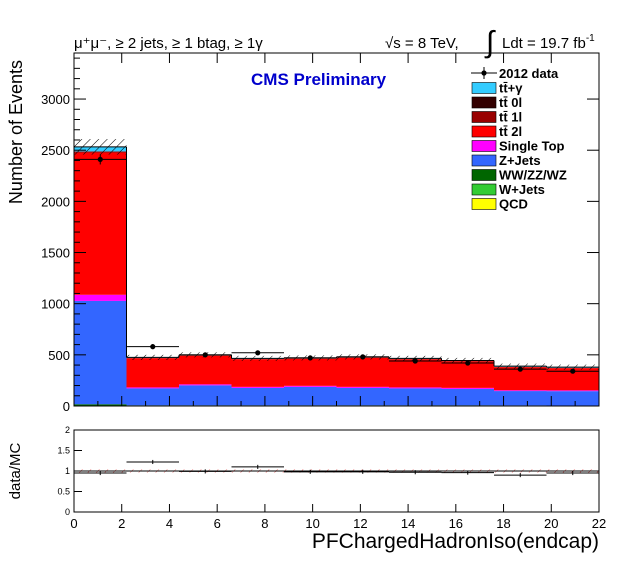  Describe the element at coordinates (510, 102) in the screenshot. I see `legend-label-2: tt̄ 0l` at that location.